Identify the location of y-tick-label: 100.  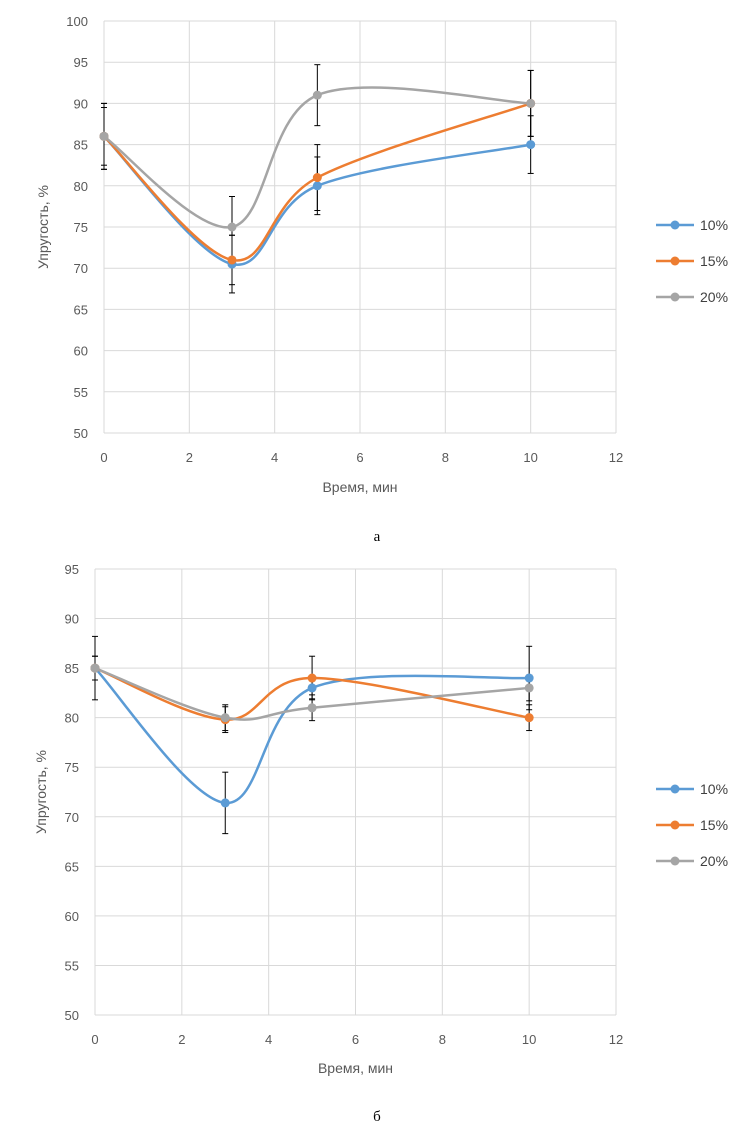
(77, 21).